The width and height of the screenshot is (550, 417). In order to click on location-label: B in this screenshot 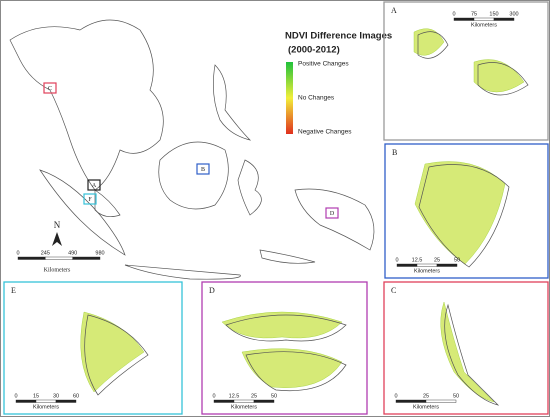, I will do `click(203, 170)`.